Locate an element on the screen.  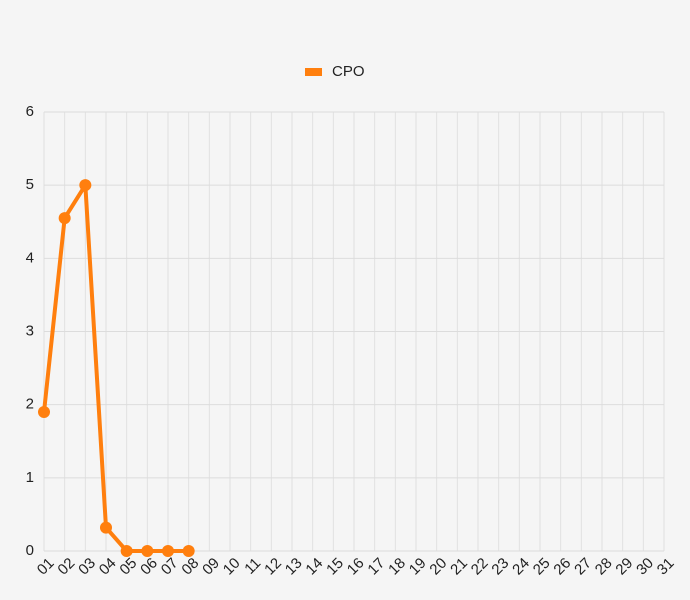
y-tick-label: 3 is located at coordinates (30, 330).